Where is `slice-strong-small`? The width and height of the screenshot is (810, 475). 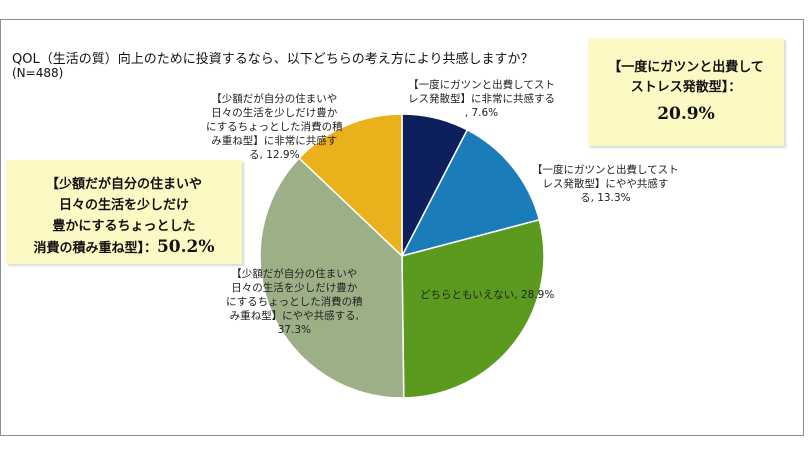
slice-strong-small is located at coordinates (350, 185).